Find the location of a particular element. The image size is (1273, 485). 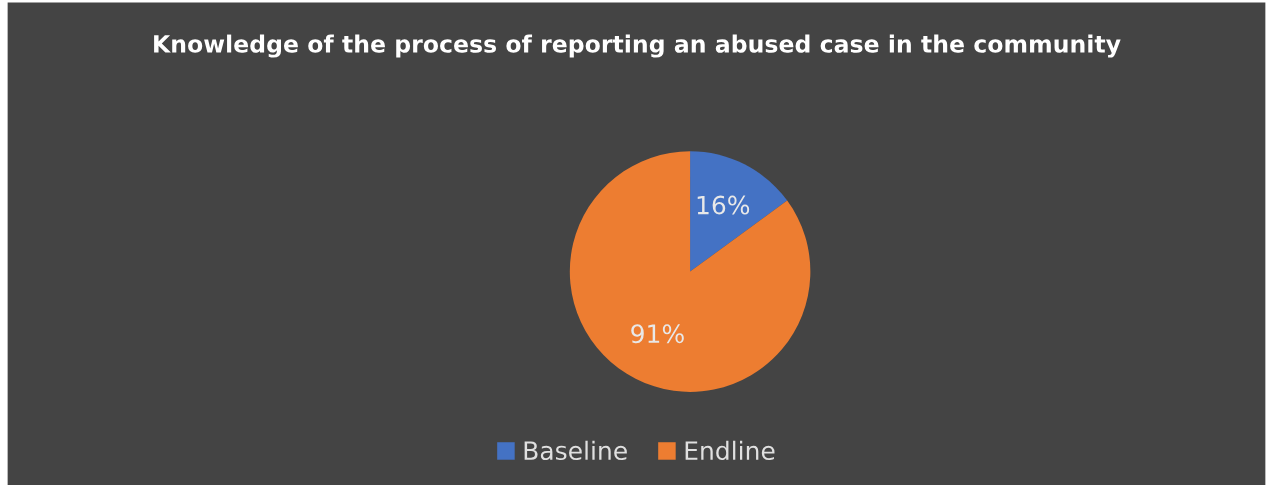

legend-label: Baseline is located at coordinates (575, 450).